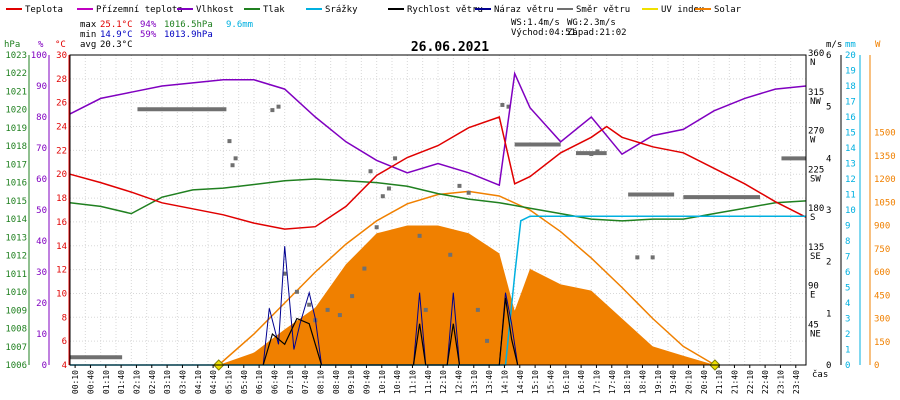 The height and width of the screenshot is (400, 900). Describe the element at coordinates (847, 335) in the screenshot. I see `mm-tick-label: 2` at that location.